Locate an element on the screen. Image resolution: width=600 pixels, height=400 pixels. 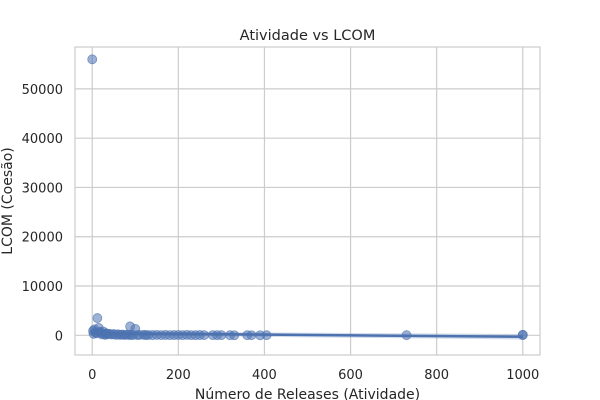
x-tick-label: 800 is located at coordinates (436, 375).